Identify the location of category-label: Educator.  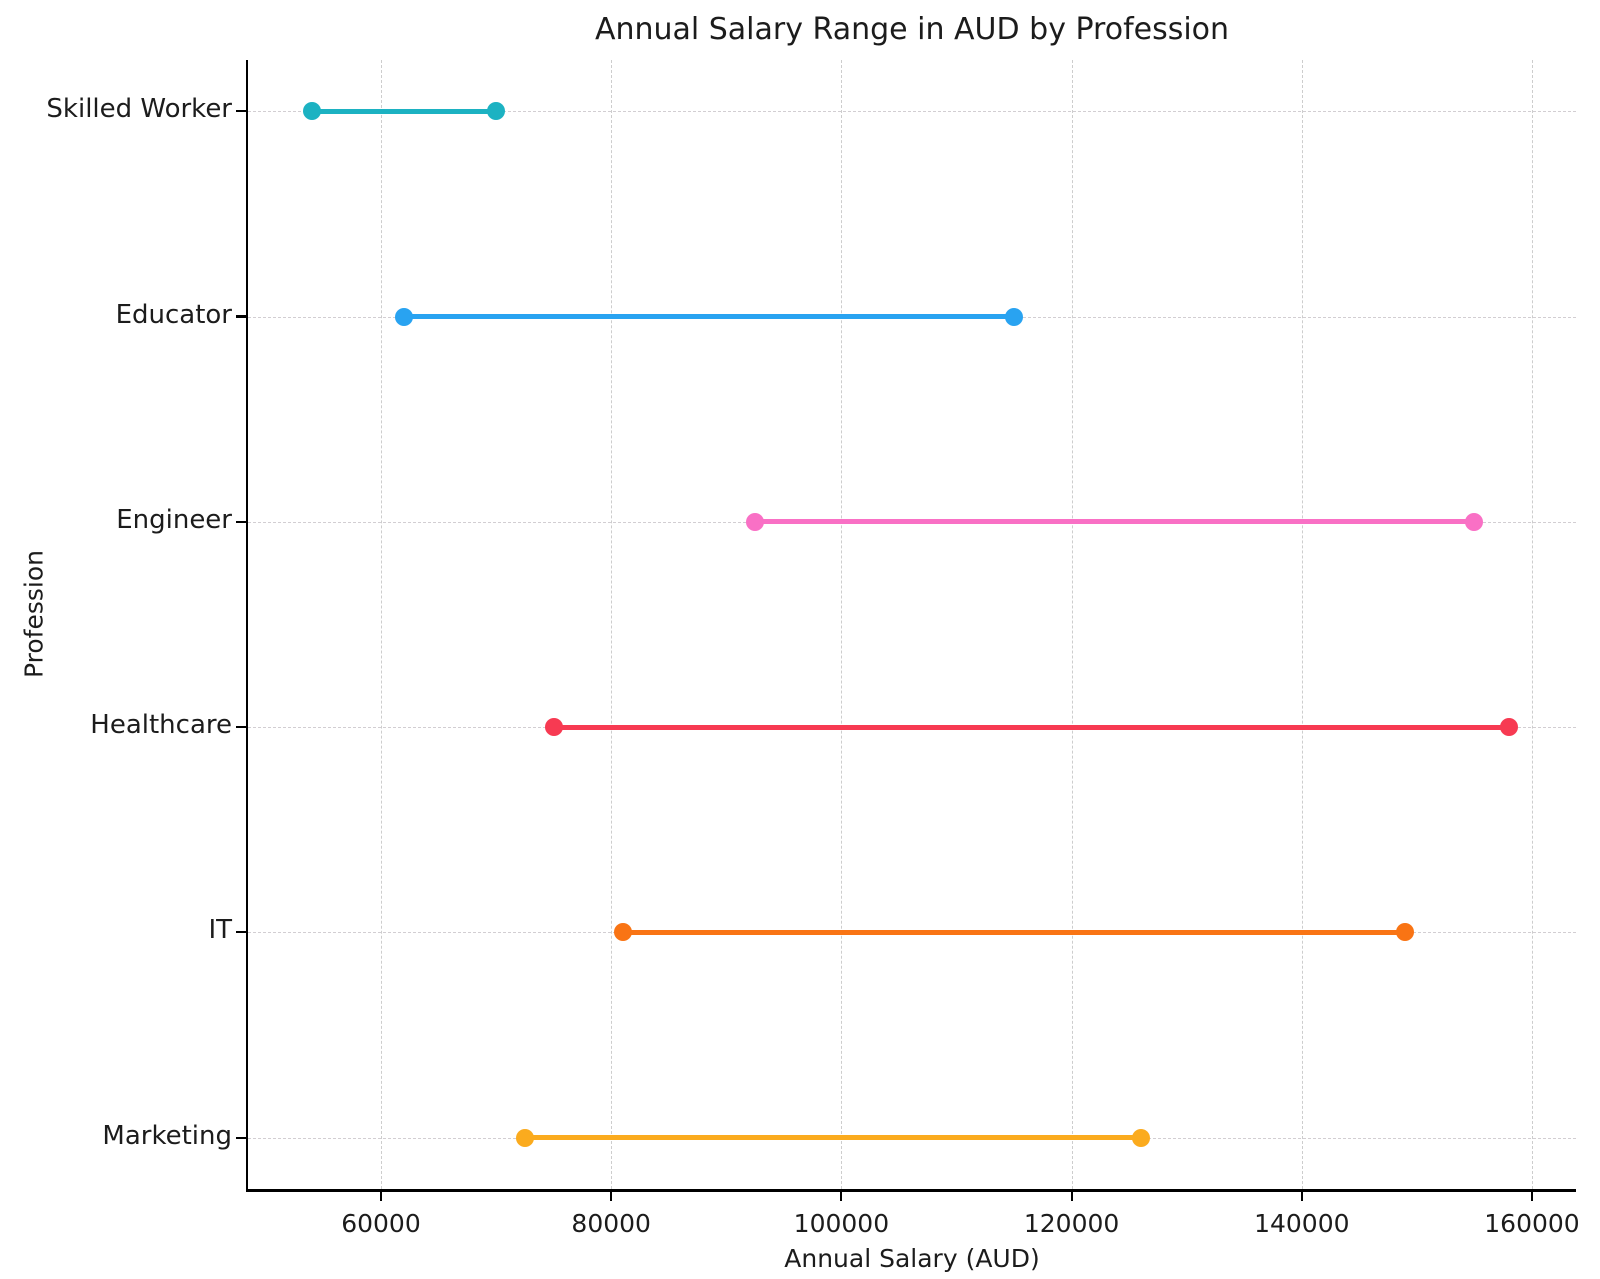
(173, 314).